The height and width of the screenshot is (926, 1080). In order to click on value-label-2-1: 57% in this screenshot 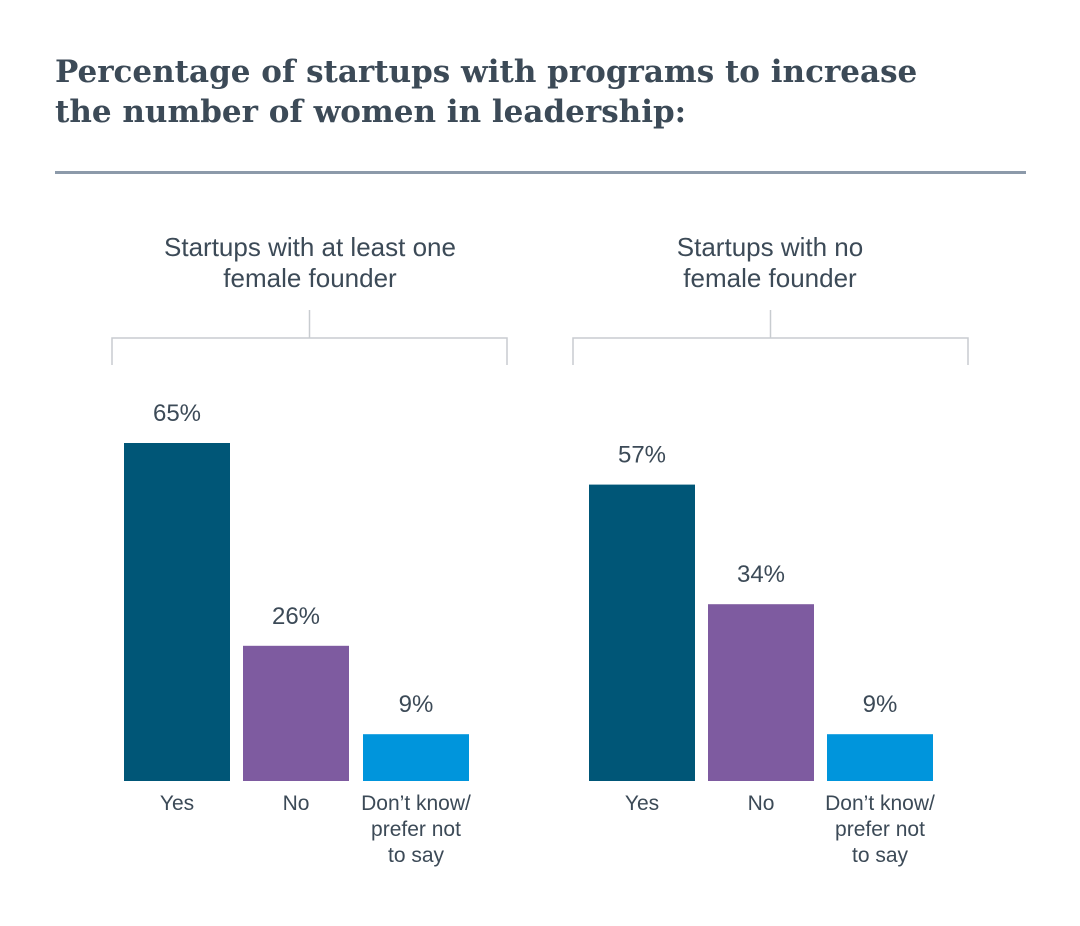, I will do `click(642, 455)`.